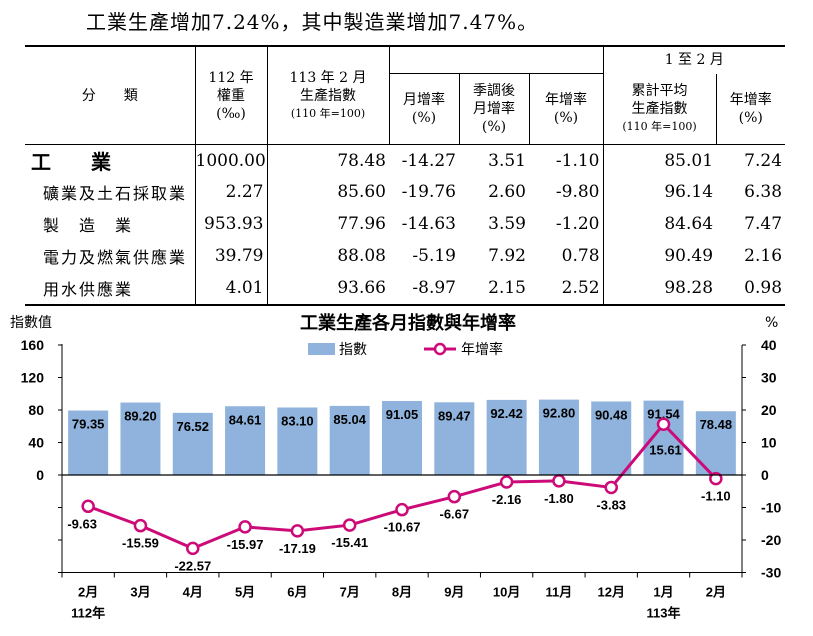 The image size is (813, 636). Describe the element at coordinates (440, 349) in the screenshot. I see `legend-line-marker` at that location.